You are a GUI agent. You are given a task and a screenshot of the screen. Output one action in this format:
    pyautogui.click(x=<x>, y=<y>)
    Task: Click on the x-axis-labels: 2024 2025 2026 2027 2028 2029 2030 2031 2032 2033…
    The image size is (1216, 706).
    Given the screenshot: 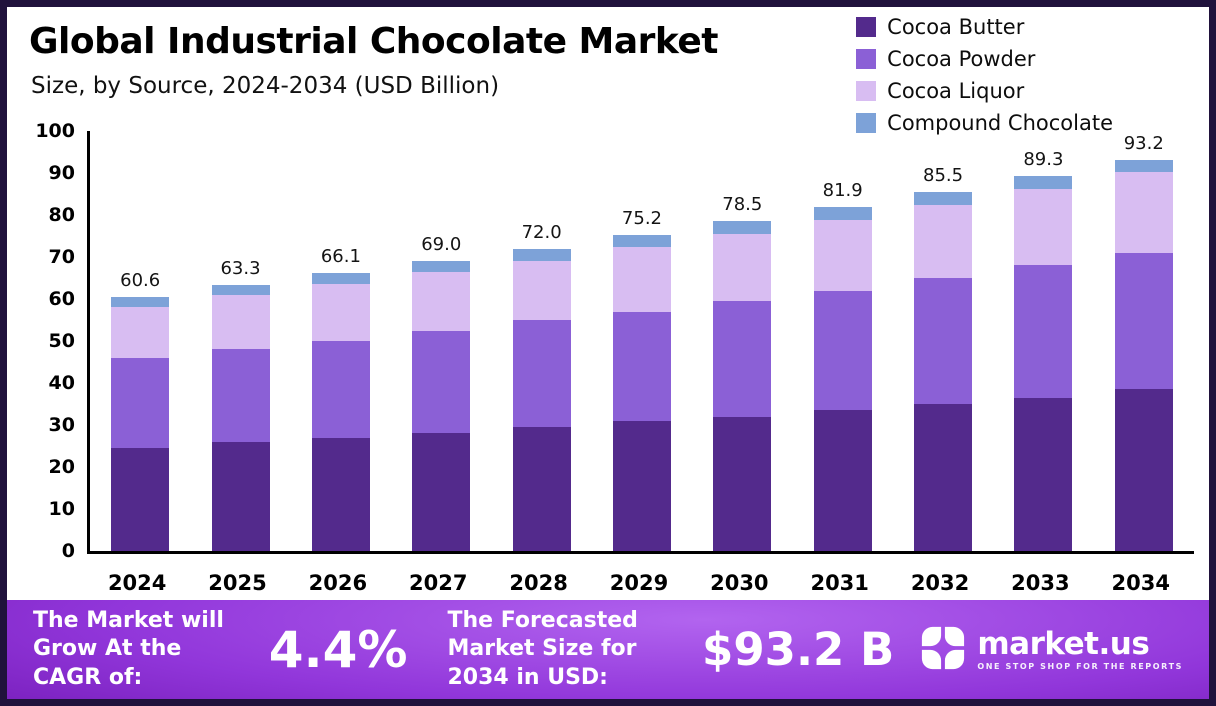 What is the action you would take?
    pyautogui.click(x=639, y=583)
    